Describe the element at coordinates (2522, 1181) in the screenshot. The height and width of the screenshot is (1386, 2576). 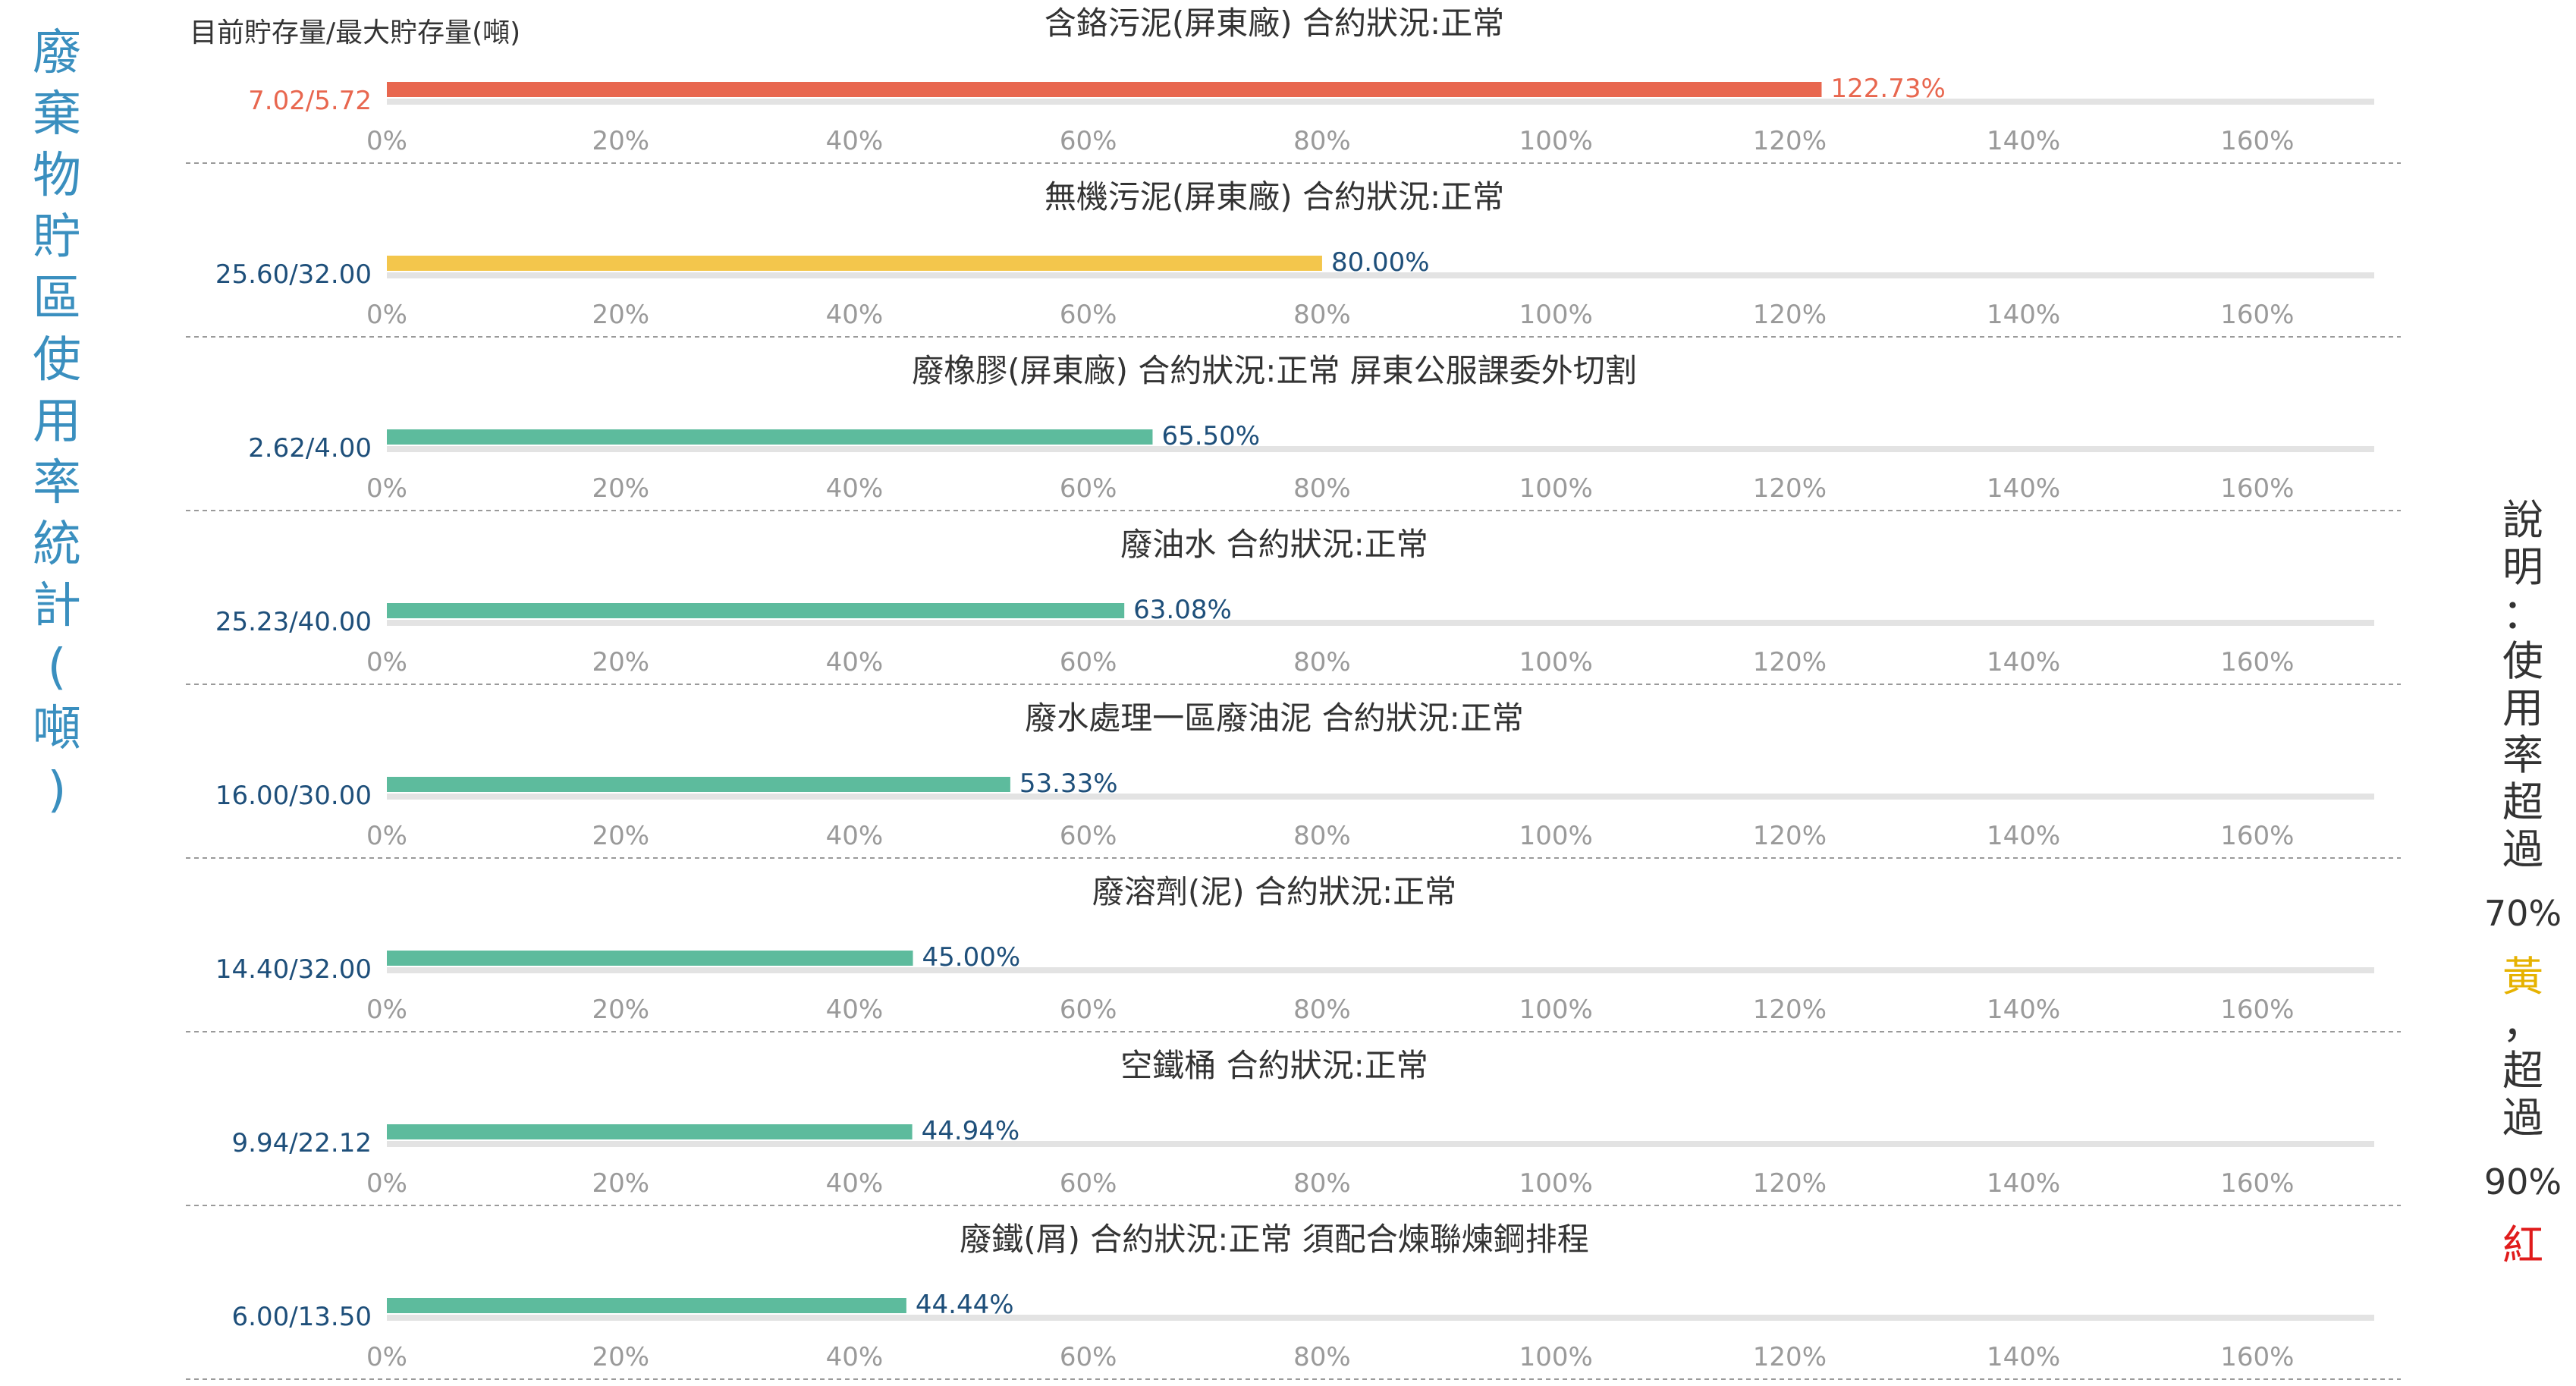
I see `legend-danger-pct: 90%` at that location.